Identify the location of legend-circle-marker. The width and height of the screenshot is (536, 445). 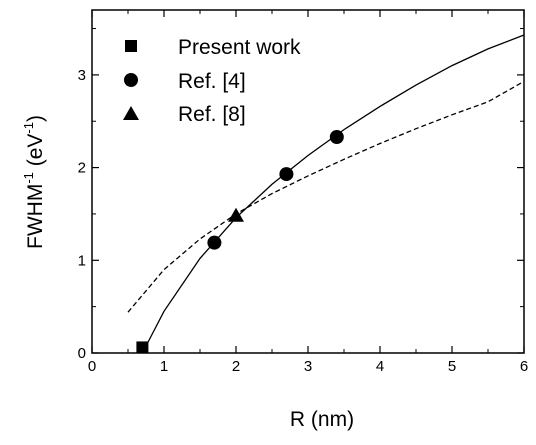
(131, 80).